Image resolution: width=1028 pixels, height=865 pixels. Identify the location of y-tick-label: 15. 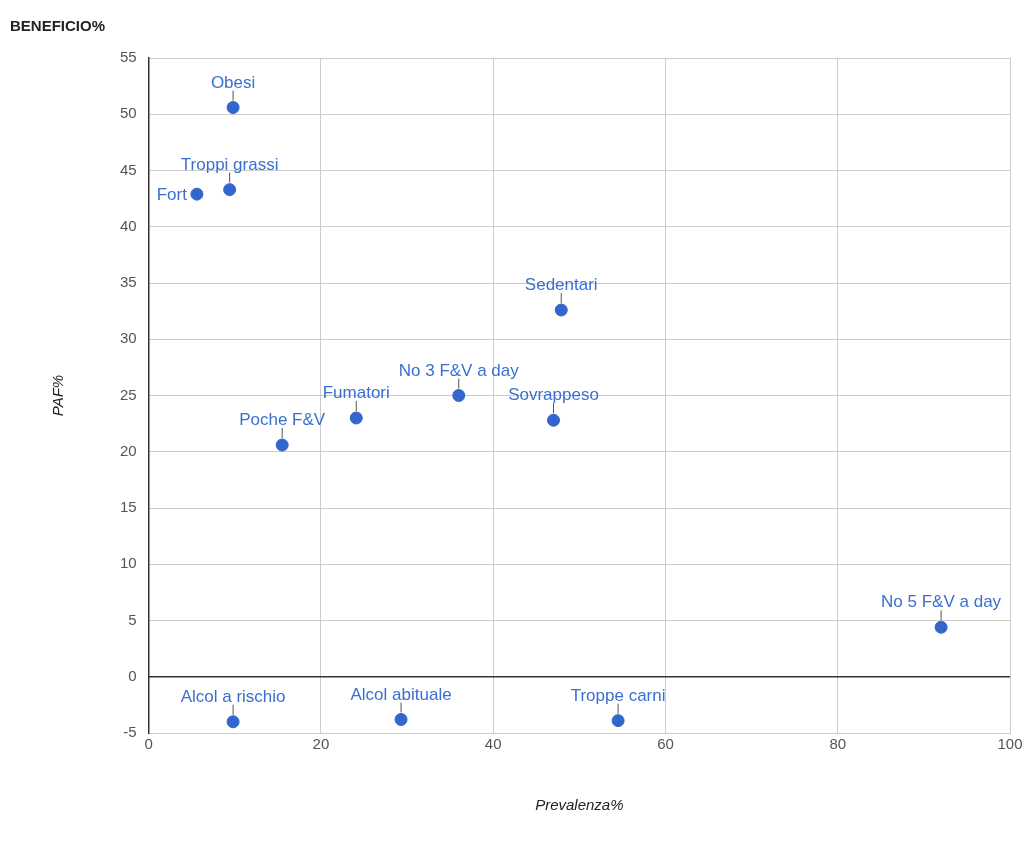
(128, 507).